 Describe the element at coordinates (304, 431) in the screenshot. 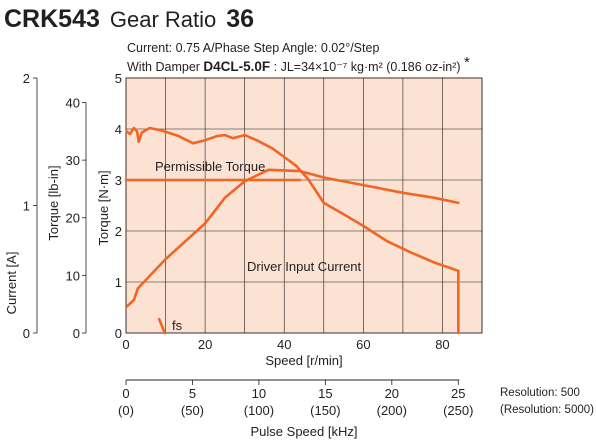

I see `x-axis-label-pulse: Pulse Speed [kHz]` at that location.